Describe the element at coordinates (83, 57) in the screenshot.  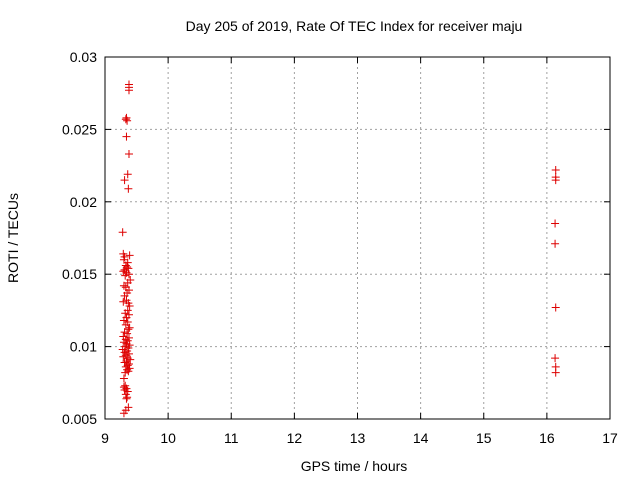
I see `y-tick-label: 0.03` at that location.